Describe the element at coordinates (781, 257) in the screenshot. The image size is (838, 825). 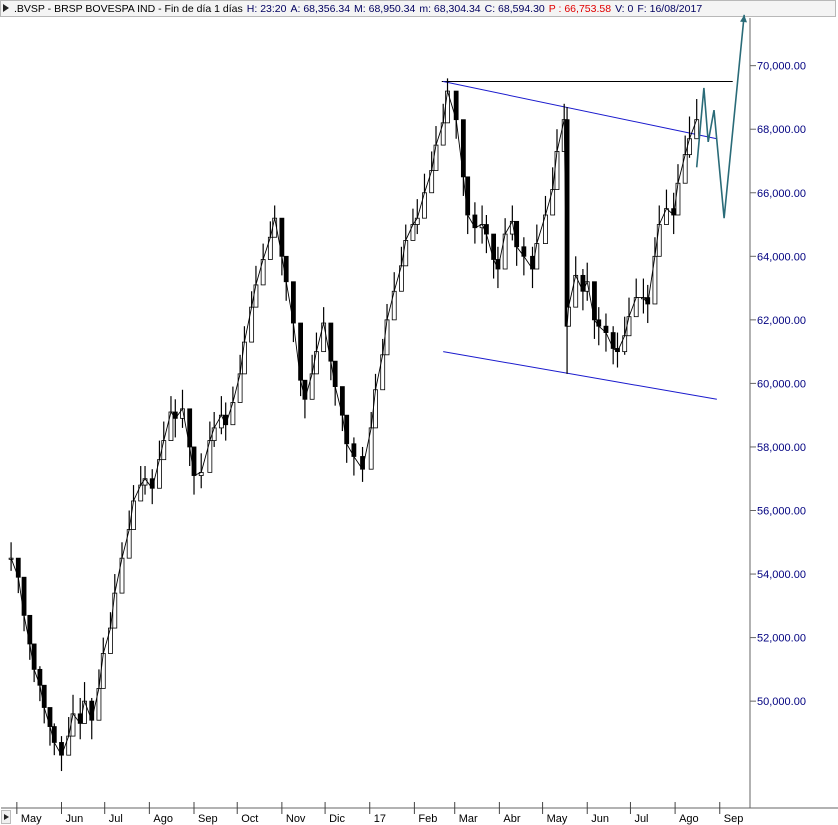
I see `y-tick-label: 64,000.00` at that location.